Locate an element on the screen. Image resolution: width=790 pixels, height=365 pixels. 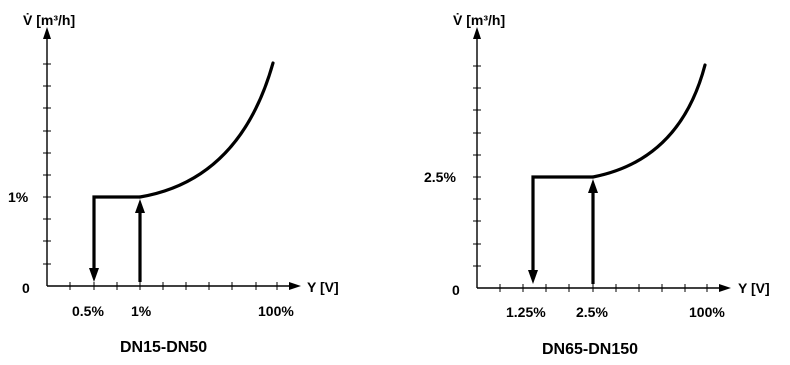
x-tick-label-0-5: 0.5% is located at coordinates (88, 311).